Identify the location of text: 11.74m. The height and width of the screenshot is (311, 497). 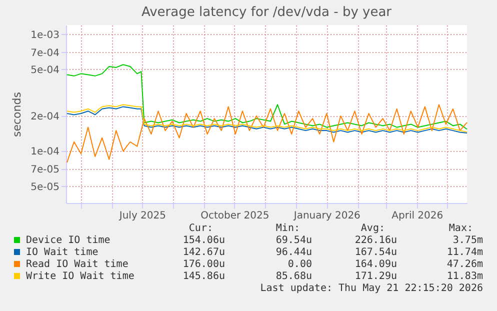
(464, 252).